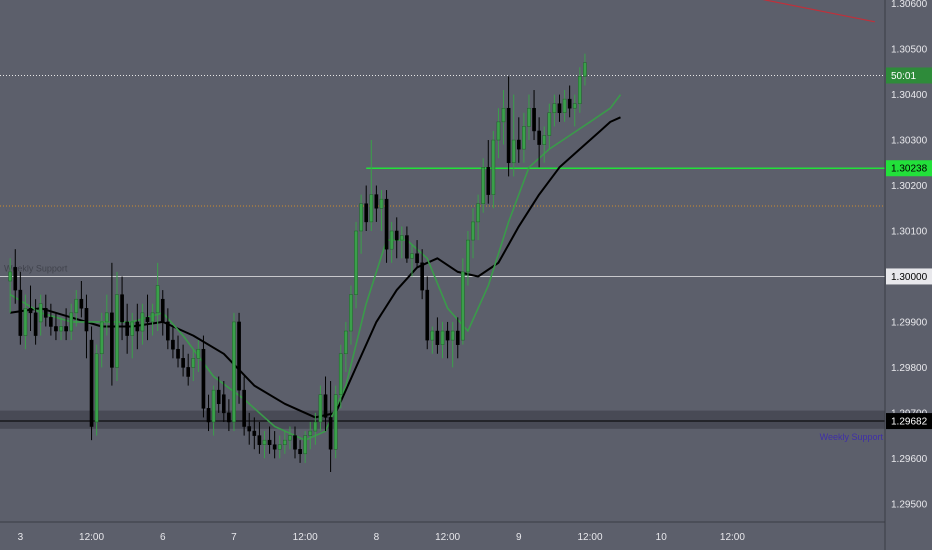 The image size is (932, 550). Describe the element at coordinates (809, 11) in the screenshot. I see `trendline` at that location.